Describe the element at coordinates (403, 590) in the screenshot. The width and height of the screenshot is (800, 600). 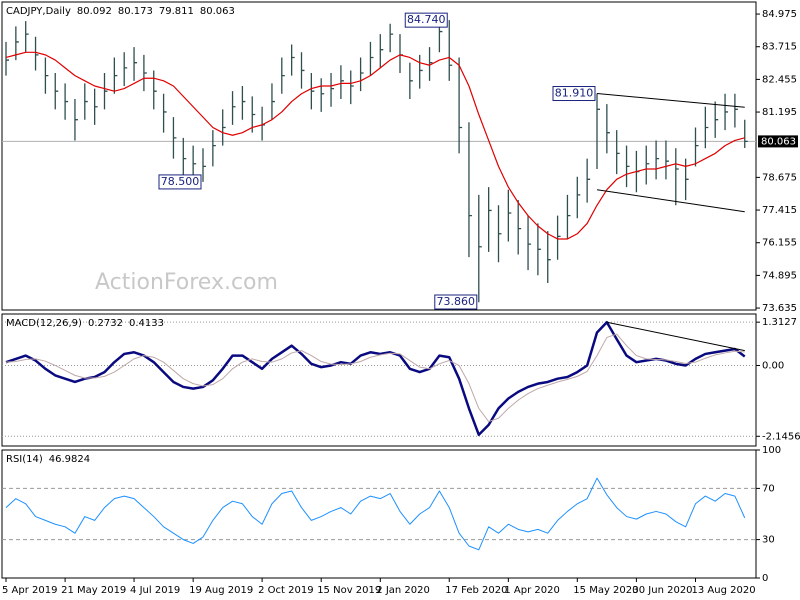
I see `x-tick-label: 2 Jan 2020` at that location.